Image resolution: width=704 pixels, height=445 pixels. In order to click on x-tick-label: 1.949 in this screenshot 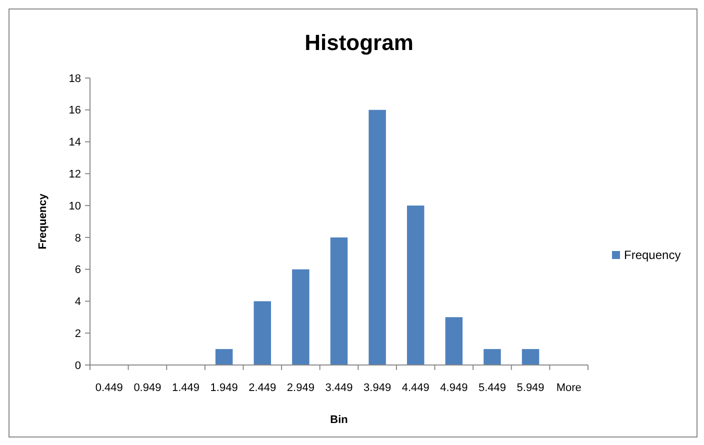, I will do `click(224, 388)`.